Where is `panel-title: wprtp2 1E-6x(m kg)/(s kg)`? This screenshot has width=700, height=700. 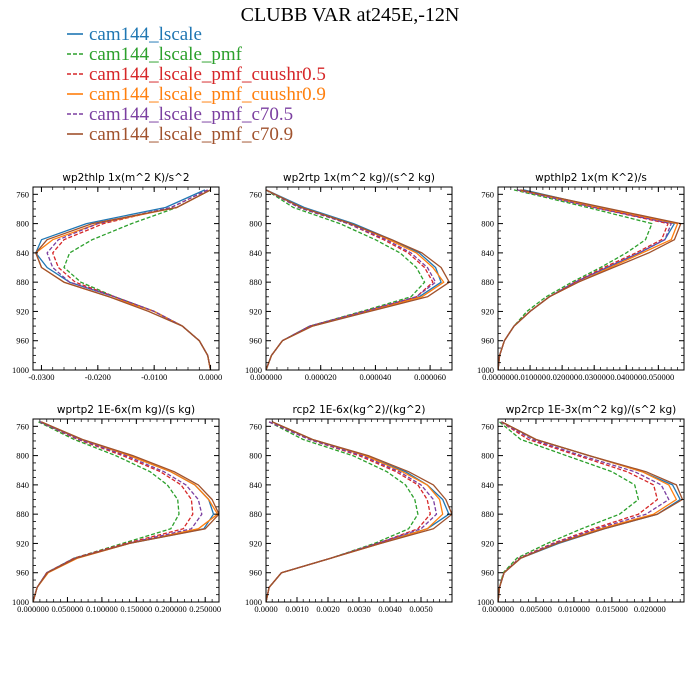 panel-title: wprtp2 1E-6x(m kg)/(s kg) is located at coordinates (126, 410).